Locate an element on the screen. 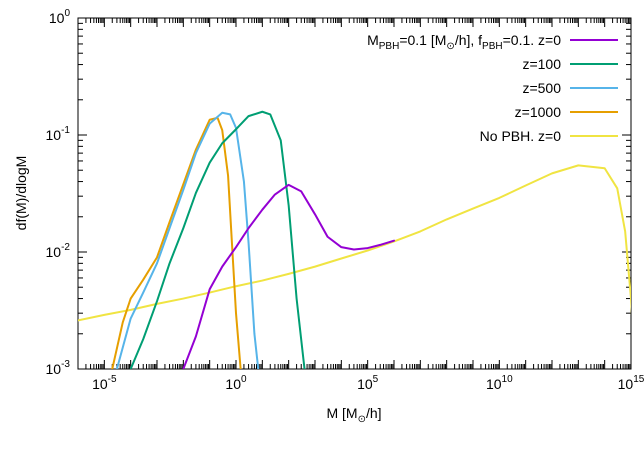 This screenshot has height=449, width=644. legend-label-3: z=1000 is located at coordinates (538, 112).